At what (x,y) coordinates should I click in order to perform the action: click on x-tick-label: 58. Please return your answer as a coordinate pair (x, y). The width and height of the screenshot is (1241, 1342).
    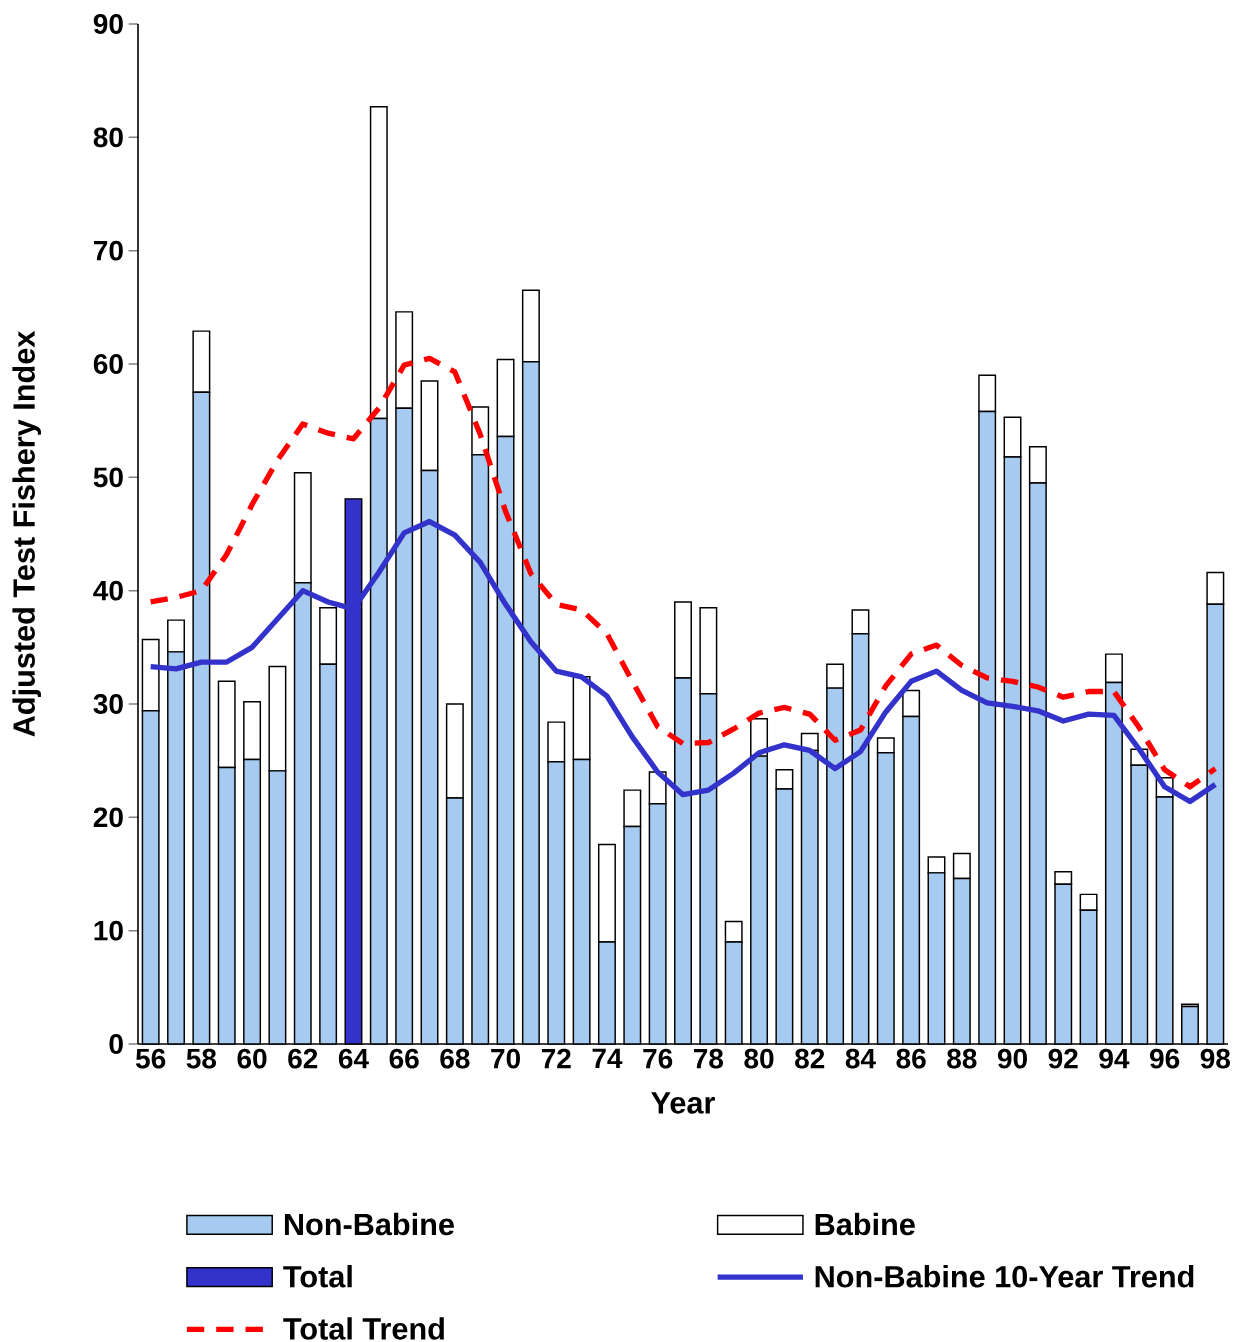
    Looking at the image, I should click on (201, 1058).